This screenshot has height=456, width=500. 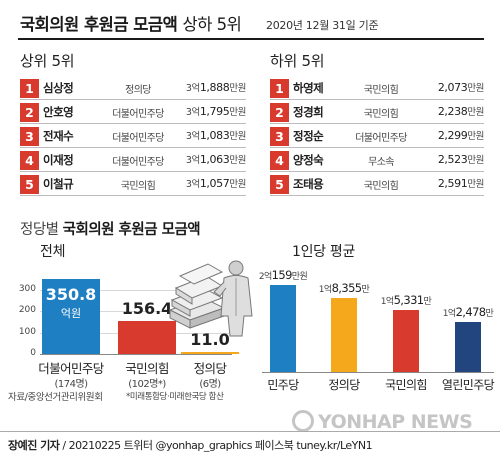 I want to click on rank-badge: 3, so click(x=29, y=136).